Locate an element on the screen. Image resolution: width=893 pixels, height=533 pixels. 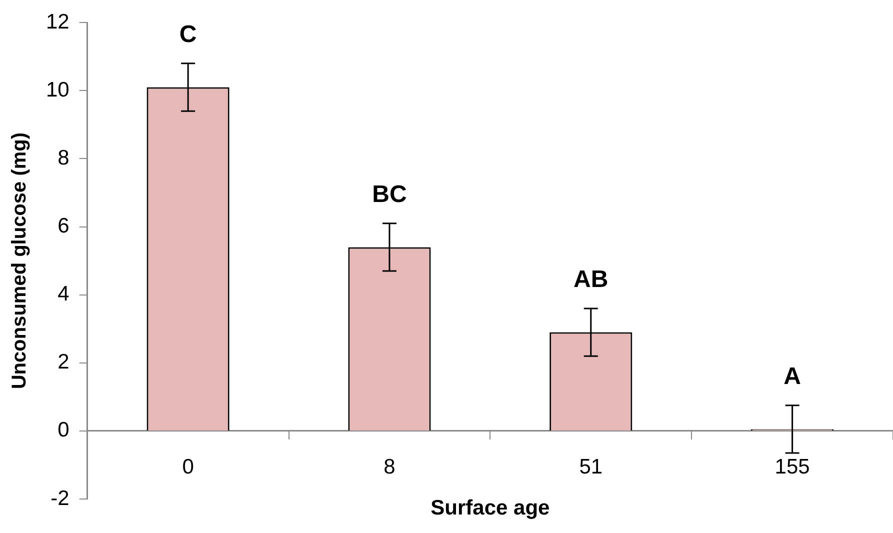
x-tick-label: 0 is located at coordinates (188, 466).